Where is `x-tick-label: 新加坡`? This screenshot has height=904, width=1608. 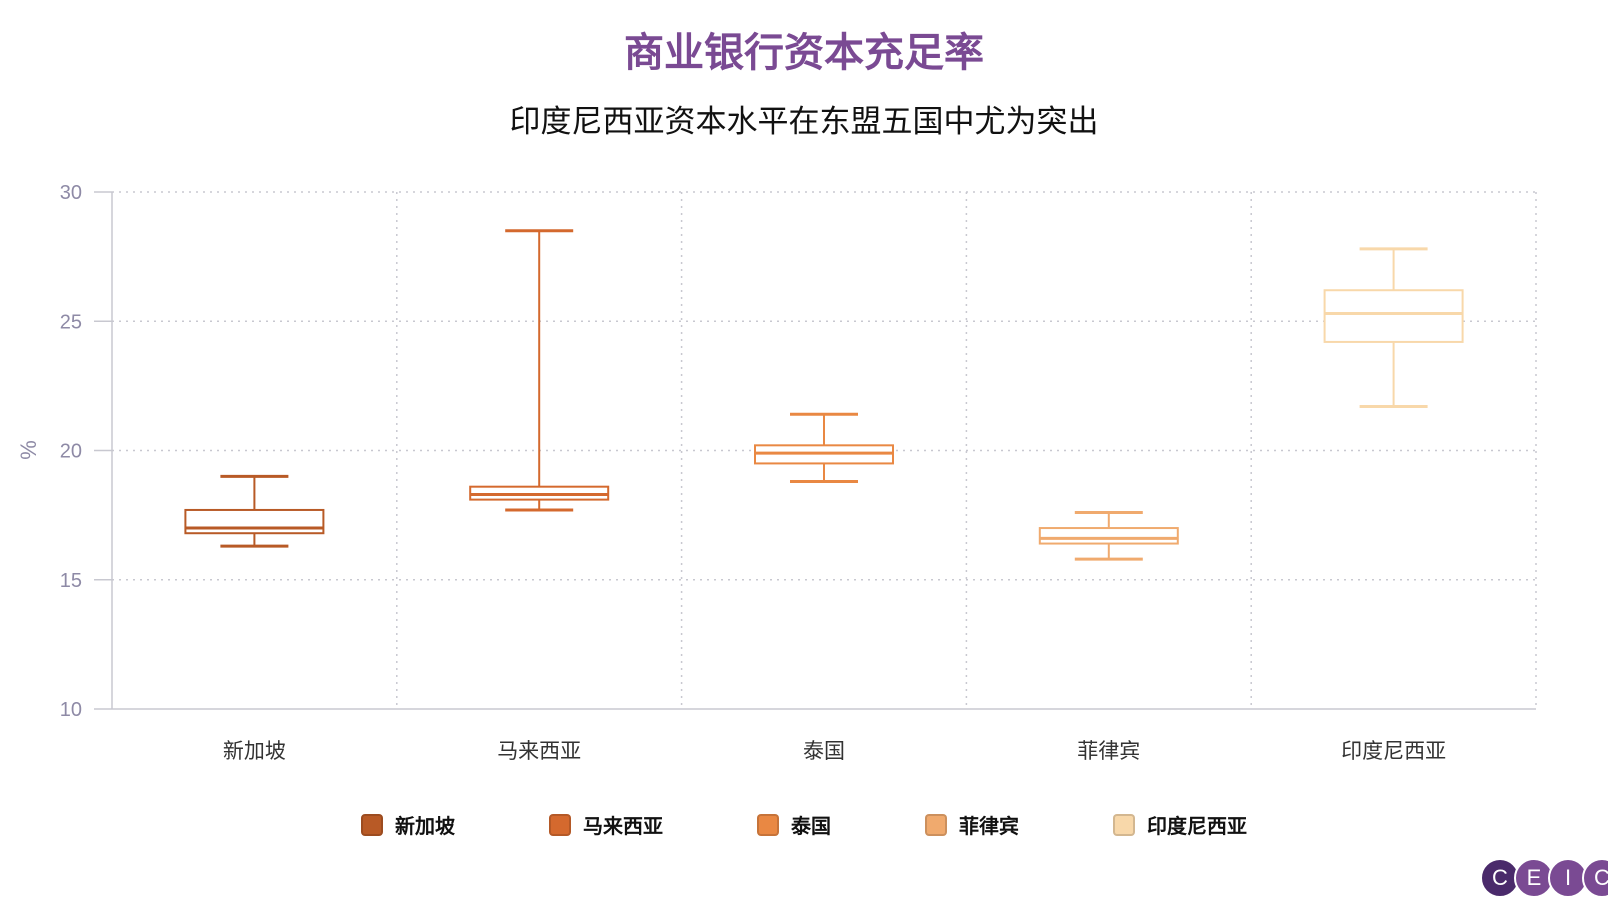
x-tick-label: 新加坡 is located at coordinates (254, 751).